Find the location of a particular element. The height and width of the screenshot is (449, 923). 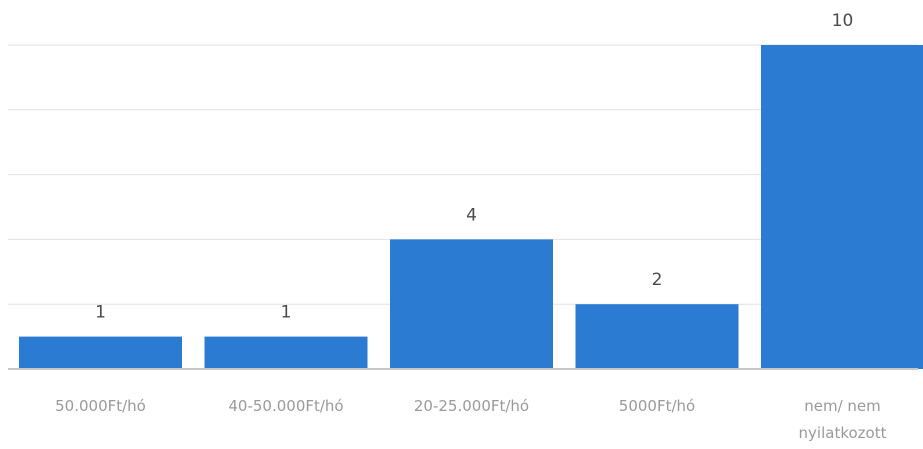

category-label: 20-25.000Ft/hó is located at coordinates (471, 406).